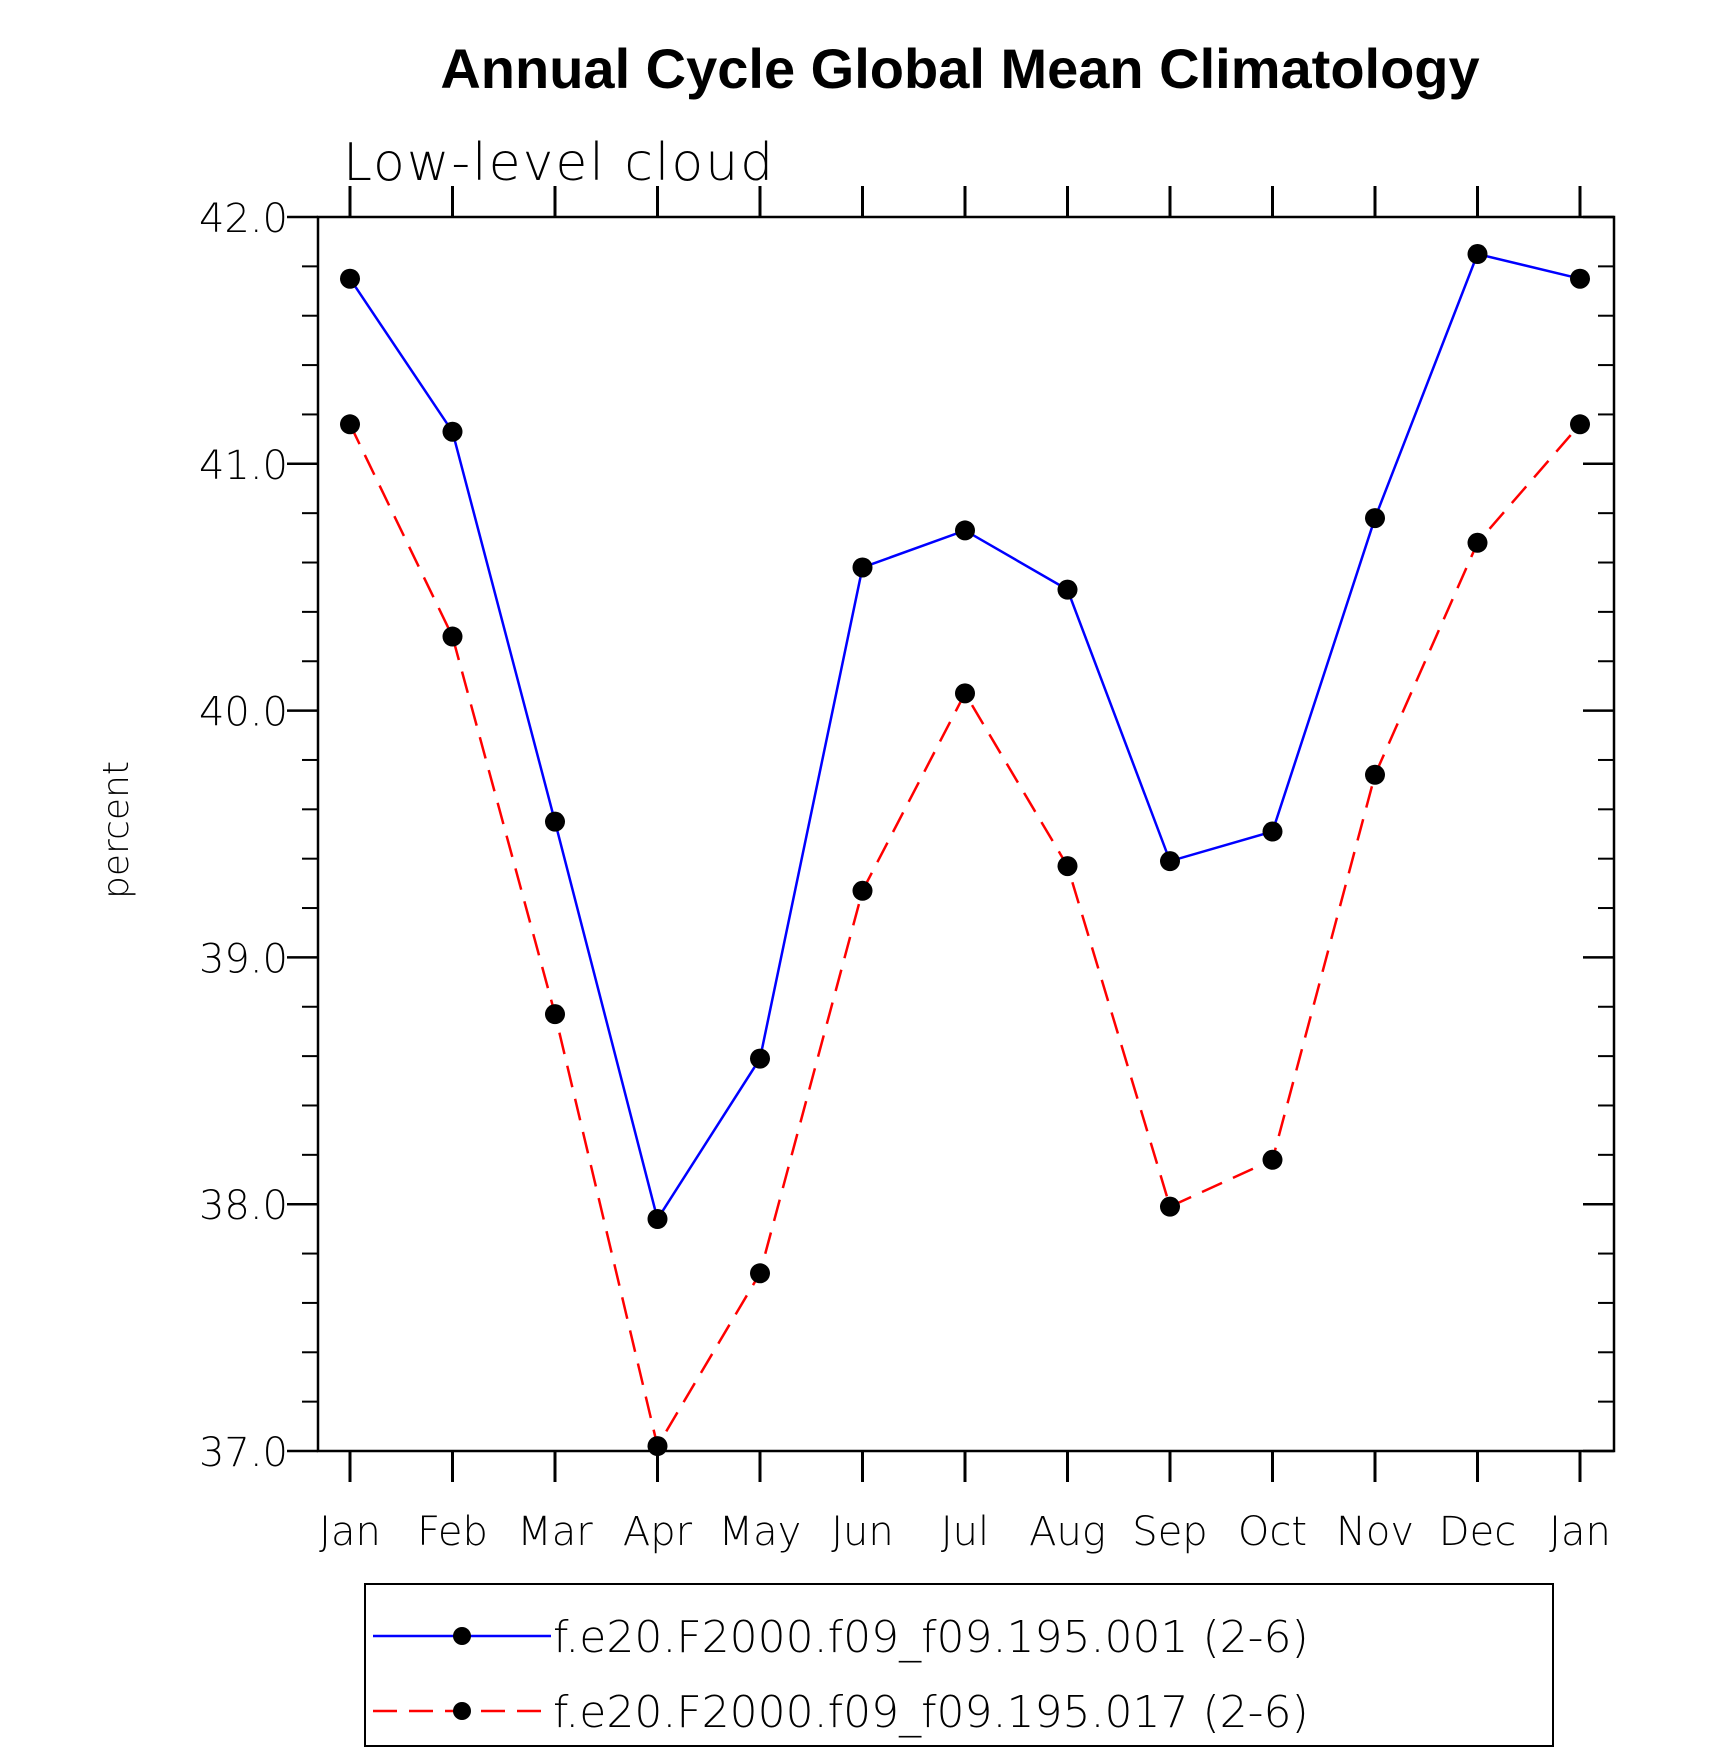 Image resolution: width=1710 pixels, height=1755 pixels. I want to click on x-tick-label: Sep, so click(1169, 1532).